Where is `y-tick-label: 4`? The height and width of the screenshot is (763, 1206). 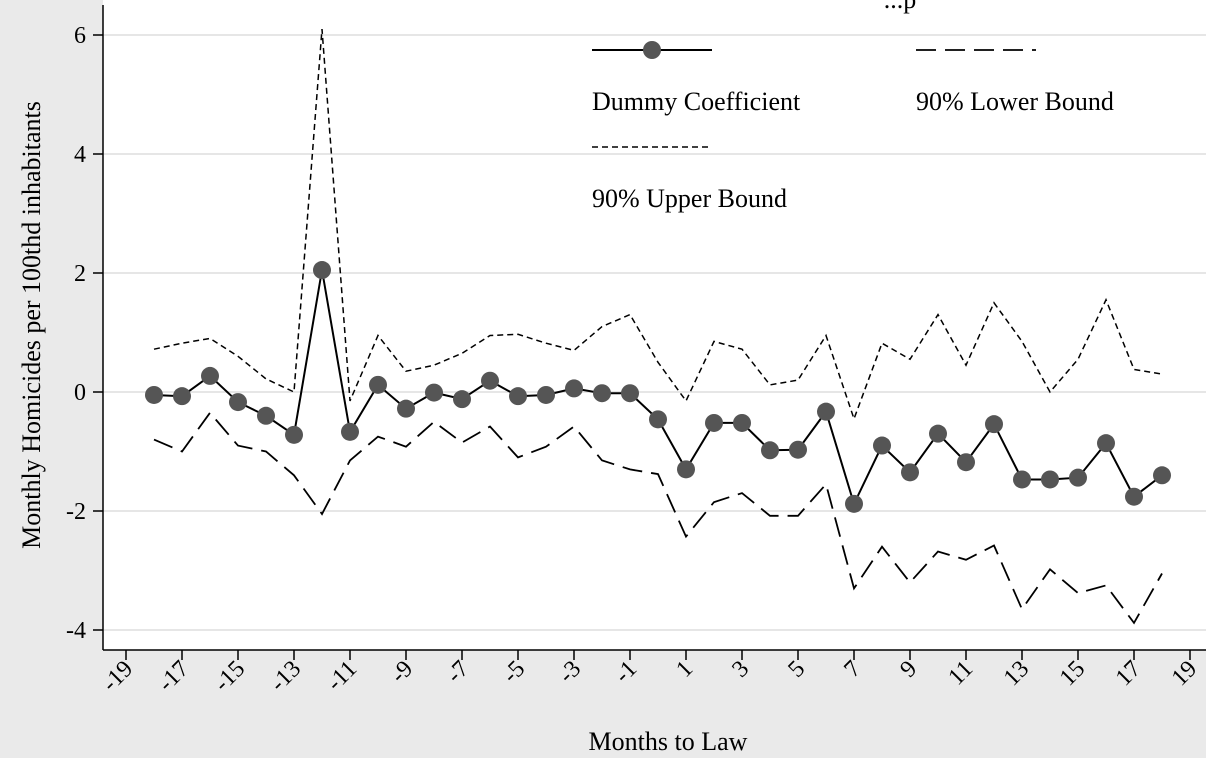
y-tick-label: 4 is located at coordinates (80, 155).